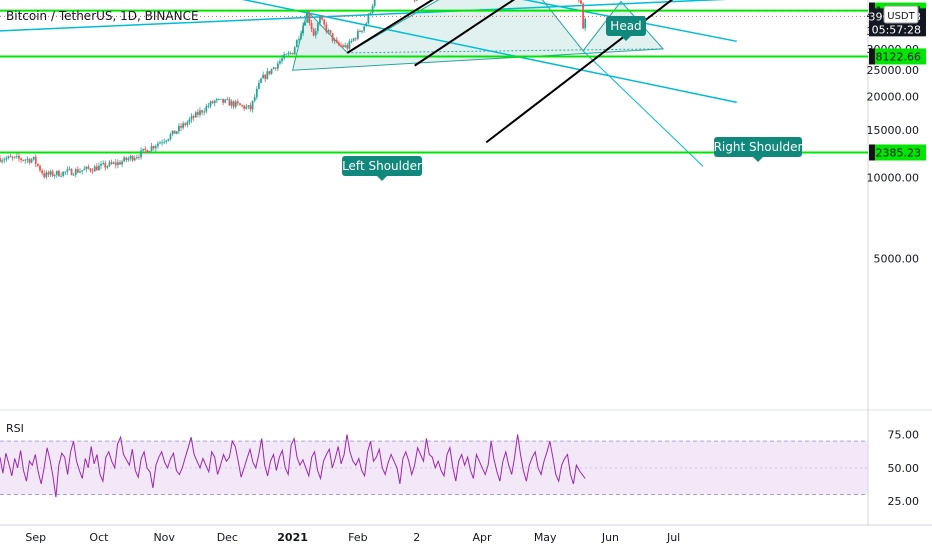 This screenshot has width=932, height=555. I want to click on time-tick-label: Nov, so click(164, 537).